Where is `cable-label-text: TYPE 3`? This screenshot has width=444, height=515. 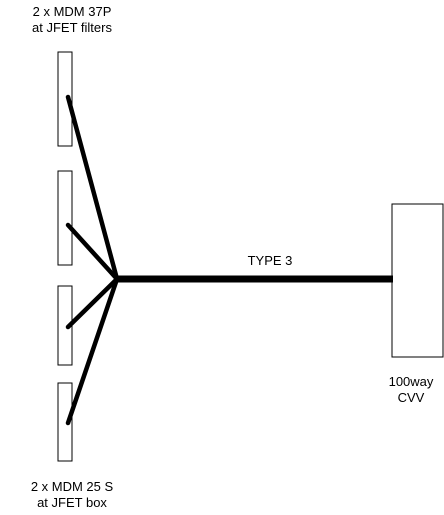
cable-label-text: TYPE 3 is located at coordinates (270, 260).